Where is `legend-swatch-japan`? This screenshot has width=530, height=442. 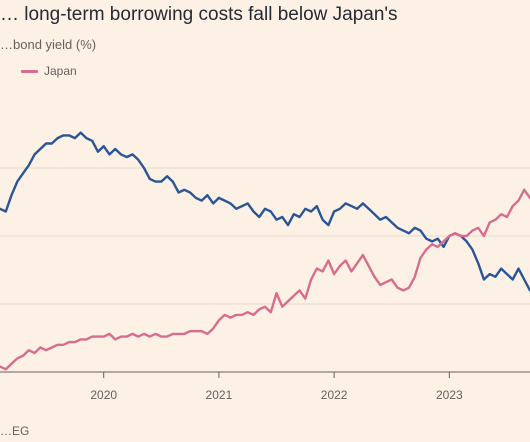 legend-swatch-japan is located at coordinates (29, 71).